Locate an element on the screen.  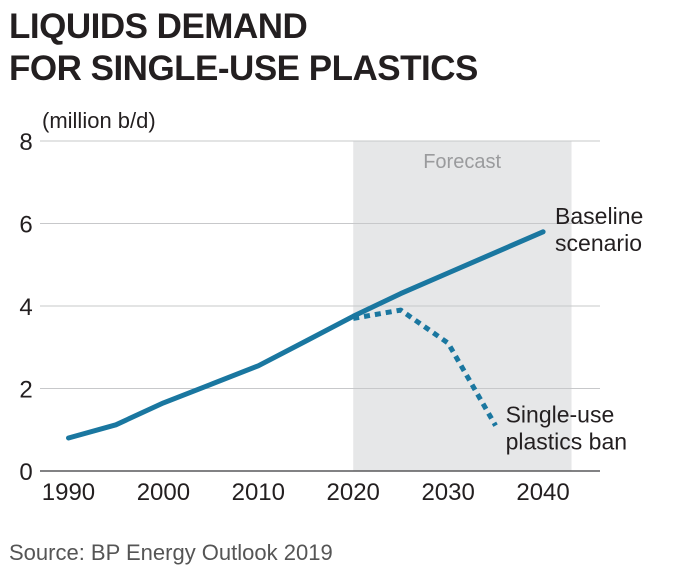
x-tick-label: 1990 is located at coordinates (68, 492).